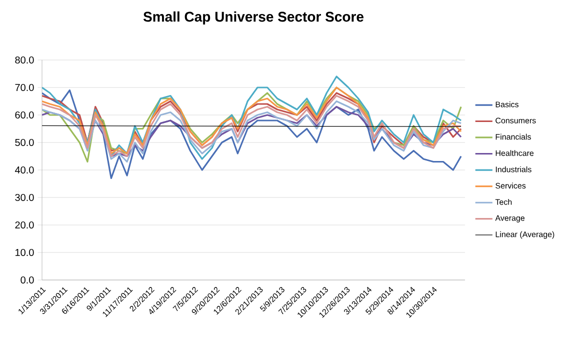  I want to click on legend-label: Average, so click(510, 218).